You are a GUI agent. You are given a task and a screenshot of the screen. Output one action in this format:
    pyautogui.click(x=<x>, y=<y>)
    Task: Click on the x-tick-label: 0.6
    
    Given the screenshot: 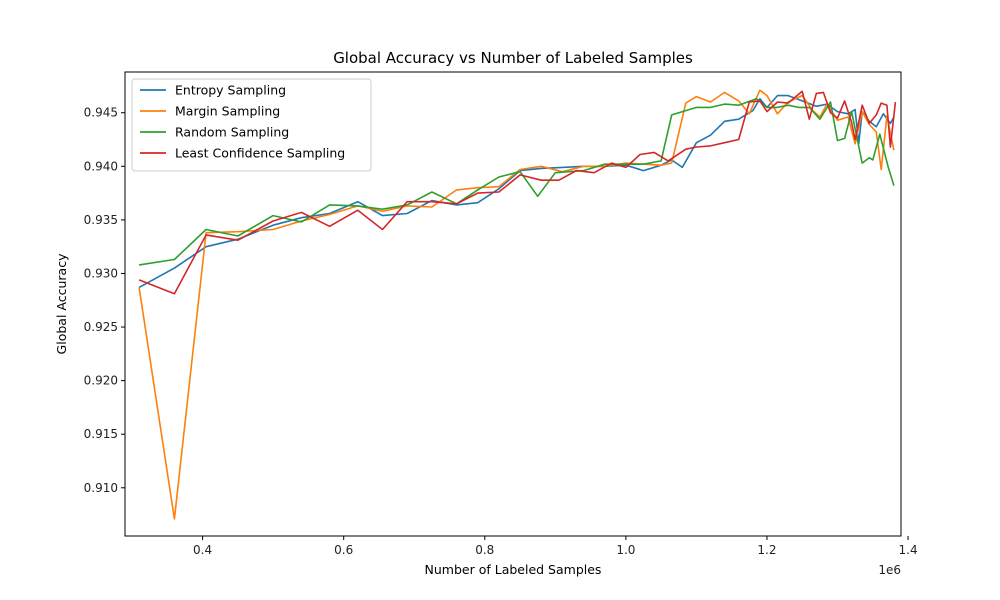 What is the action you would take?
    pyautogui.click(x=343, y=550)
    